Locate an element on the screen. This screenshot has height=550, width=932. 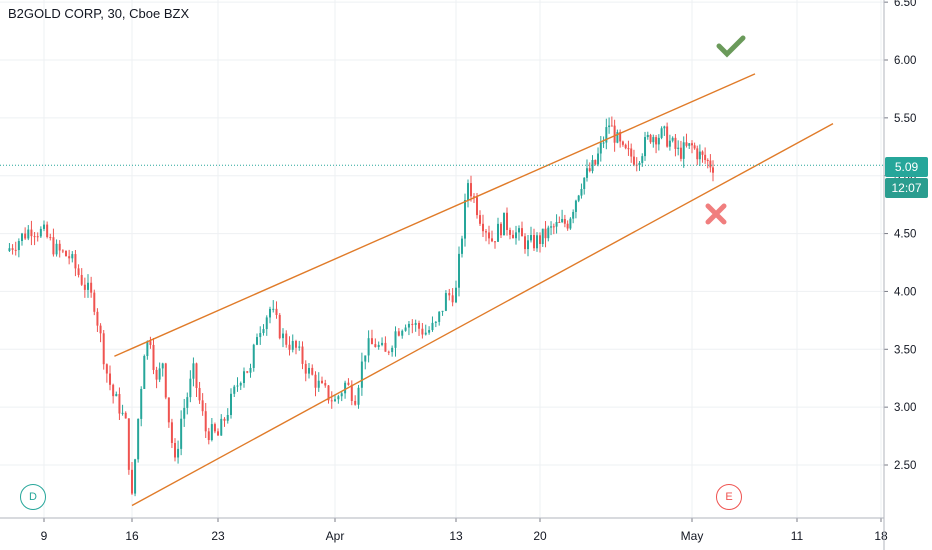
countdown-label: 12:07 is located at coordinates (906, 188).